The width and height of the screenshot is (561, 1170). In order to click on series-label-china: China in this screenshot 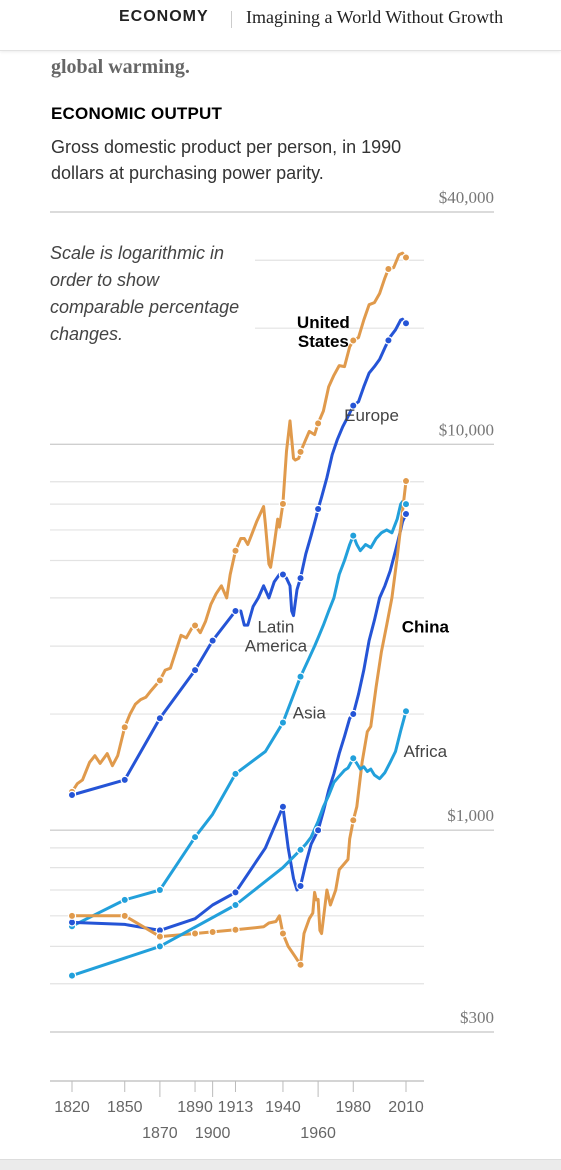, I will do `click(426, 627)`.